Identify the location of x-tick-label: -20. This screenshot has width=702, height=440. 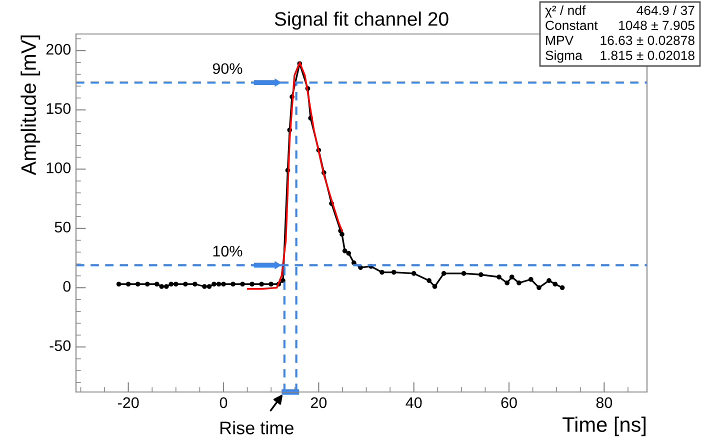
(128, 402).